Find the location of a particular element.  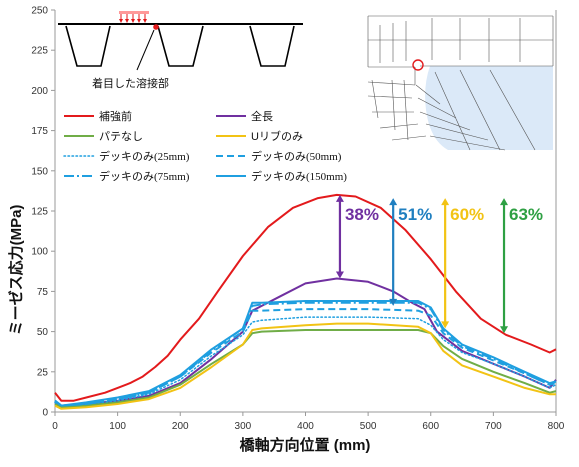

legend-label: Uリブのみ is located at coordinates (277, 136).